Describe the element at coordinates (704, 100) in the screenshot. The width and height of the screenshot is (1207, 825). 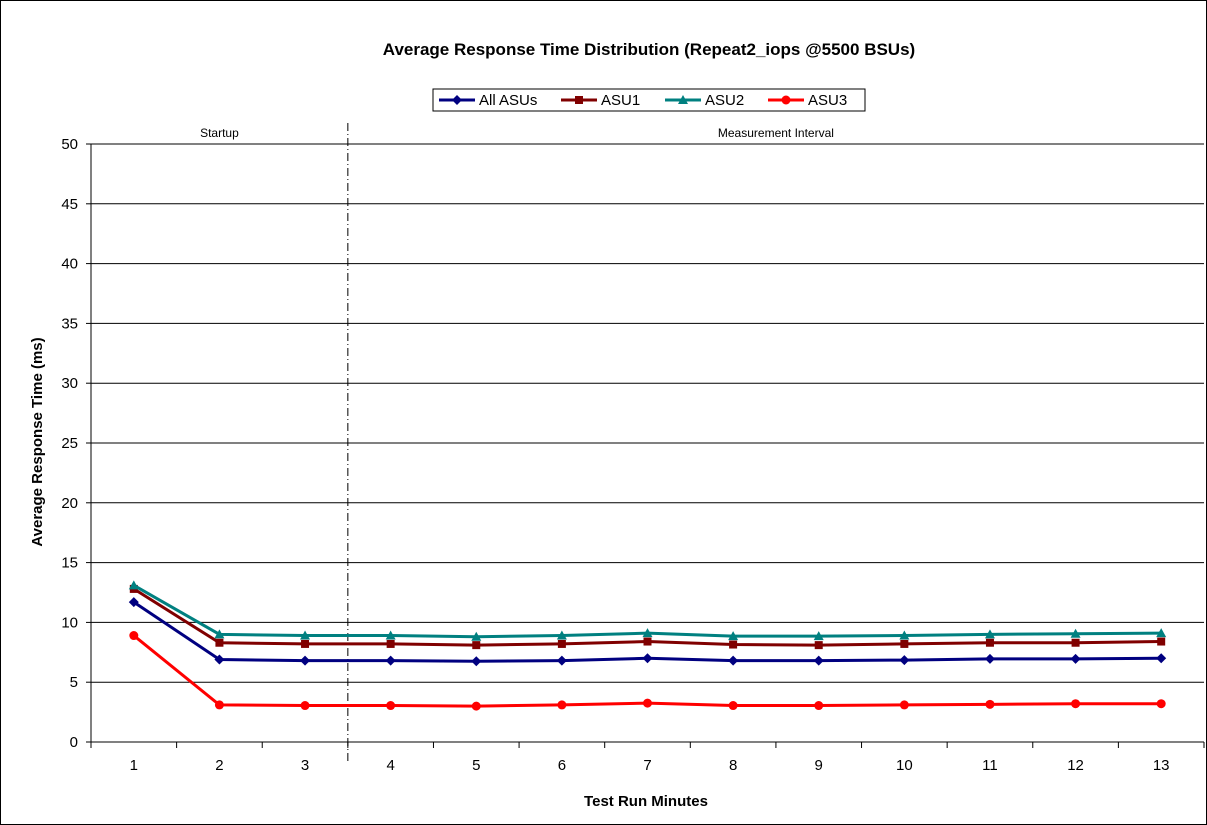
I see `legend-item-asu2: ASU2` at that location.